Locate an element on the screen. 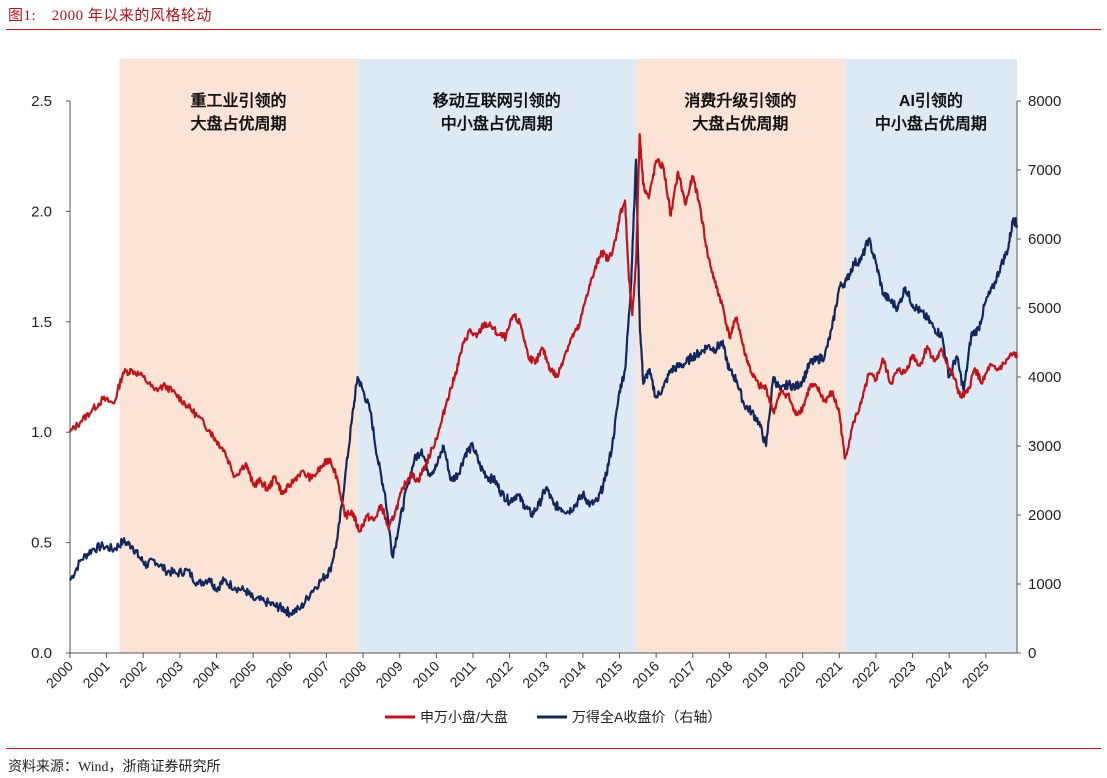 Image resolution: width=1107 pixels, height=778 pixels. period-band-3-title: 消费升级引领的 is located at coordinates (740, 100).